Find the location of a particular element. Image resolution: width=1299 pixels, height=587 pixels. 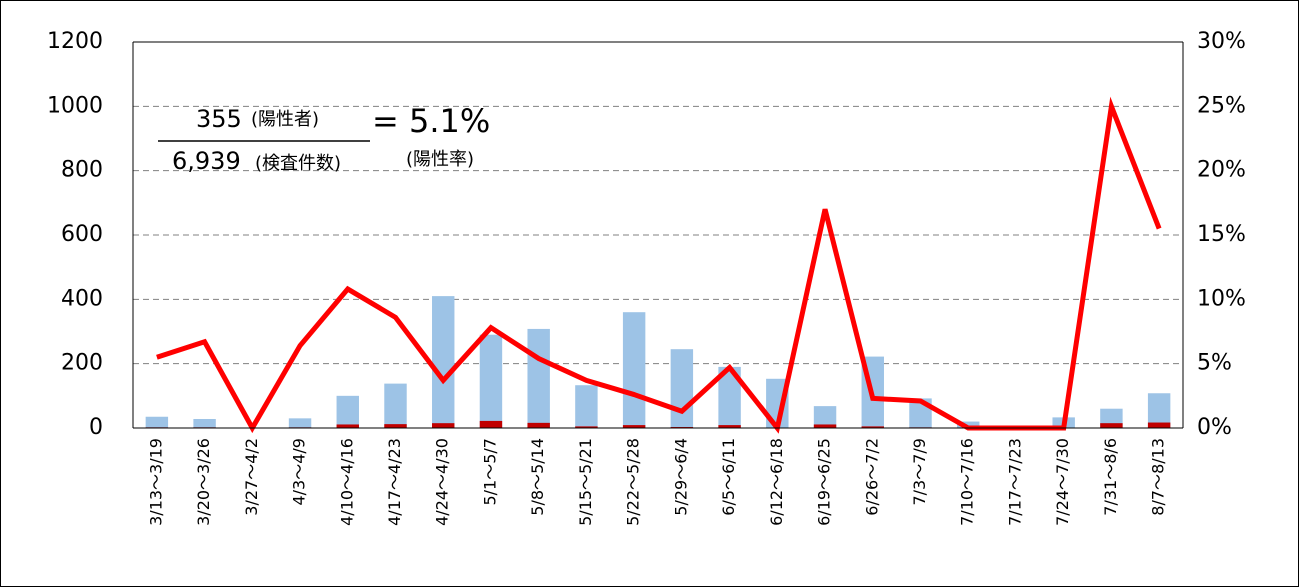

x-tick-label: 3/27～4/2 is located at coordinates (251, 477).